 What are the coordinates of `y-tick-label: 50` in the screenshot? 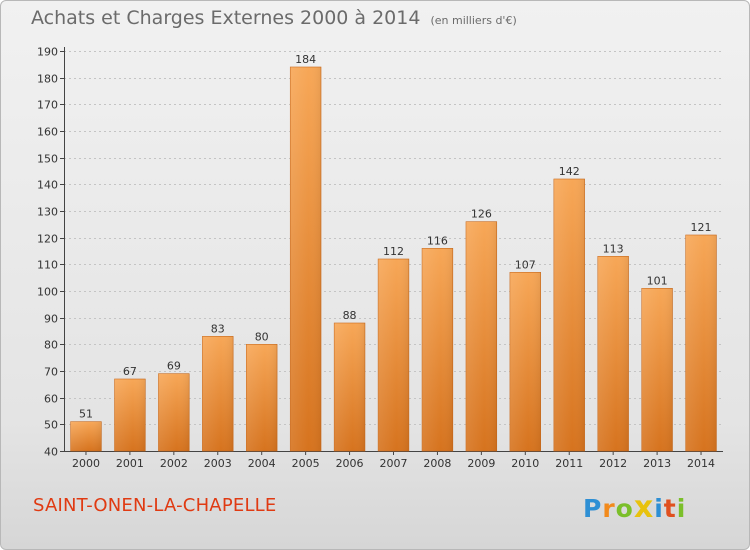 It's located at (51, 425).